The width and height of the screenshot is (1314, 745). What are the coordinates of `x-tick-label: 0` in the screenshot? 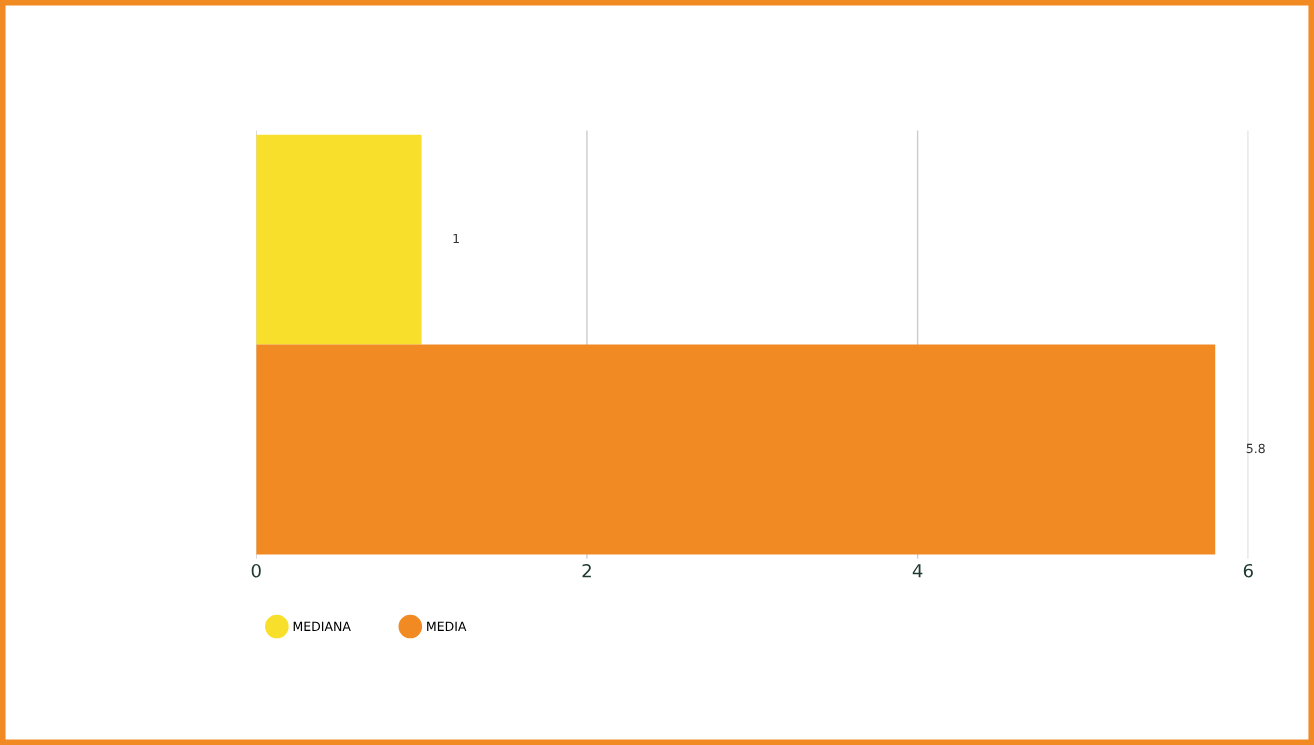 It's located at (256, 570).